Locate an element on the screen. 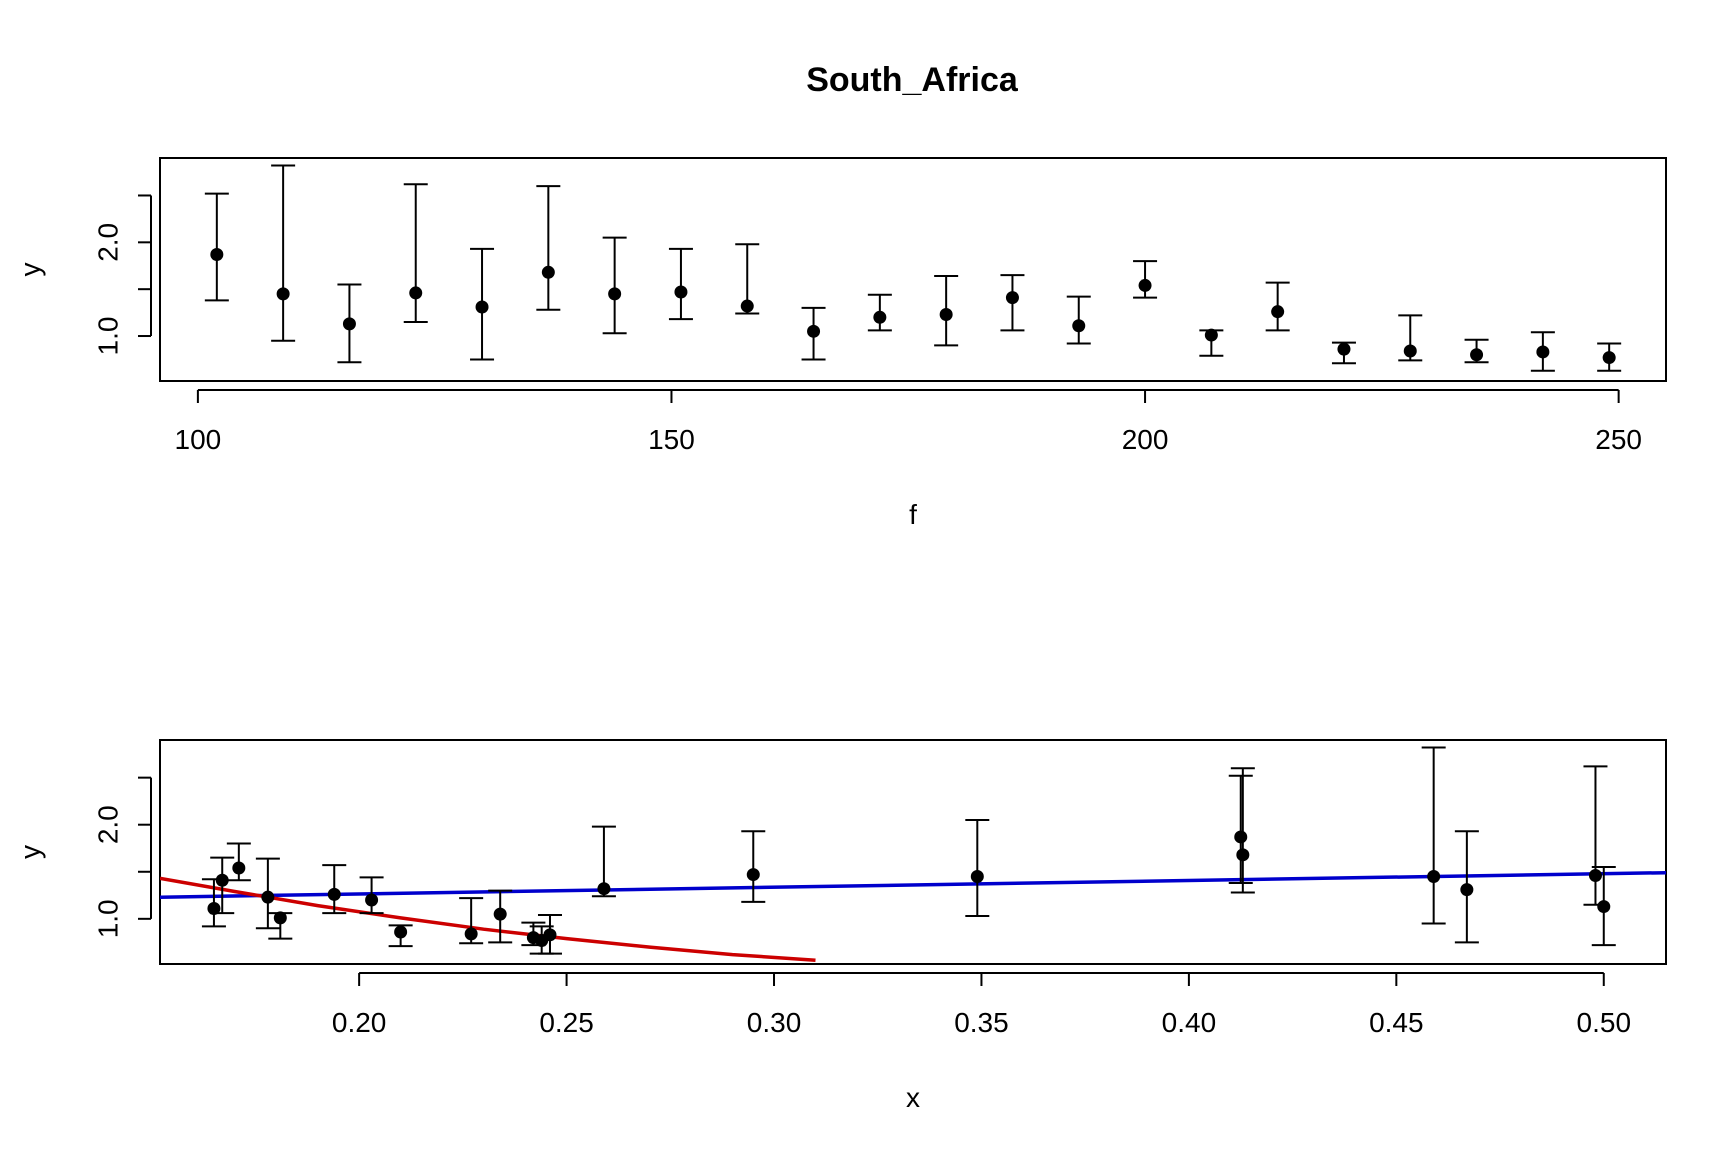 Image resolution: width=1728 pixels, height=1152 pixels. x-tick-label: 0.30 is located at coordinates (774, 1022).